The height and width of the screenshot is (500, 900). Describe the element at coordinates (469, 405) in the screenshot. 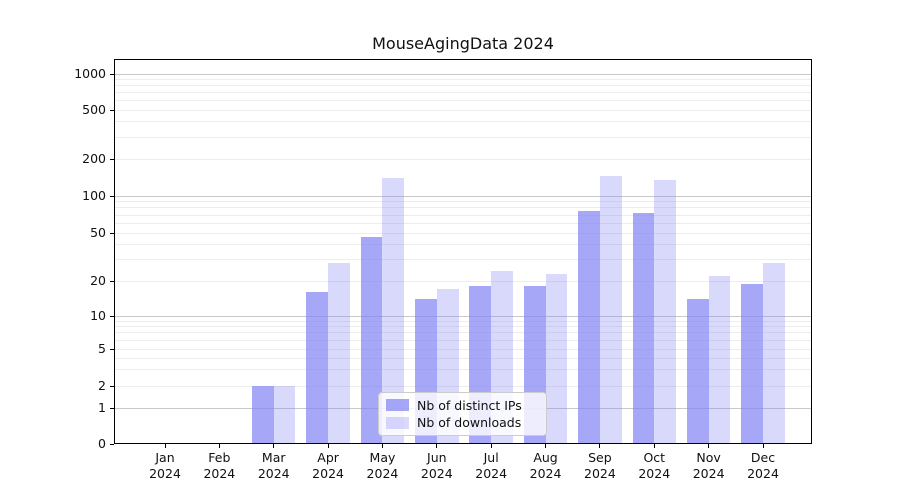

I see `legend-label-distinct-ips: Nb of distinct IPs` at that location.